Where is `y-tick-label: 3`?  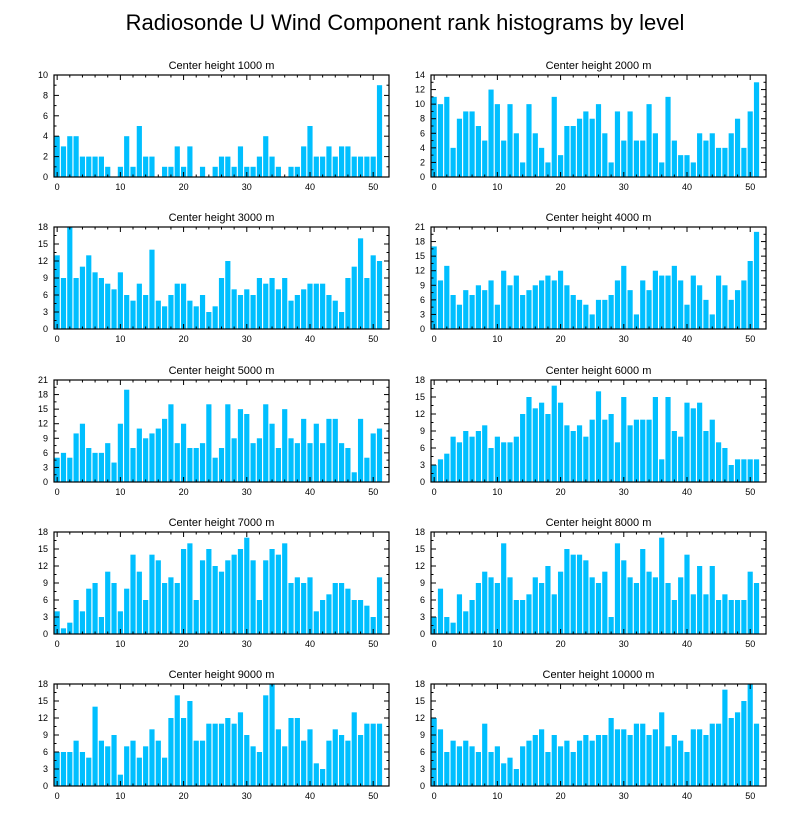 y-tick-label: 3 is located at coordinates (45, 769).